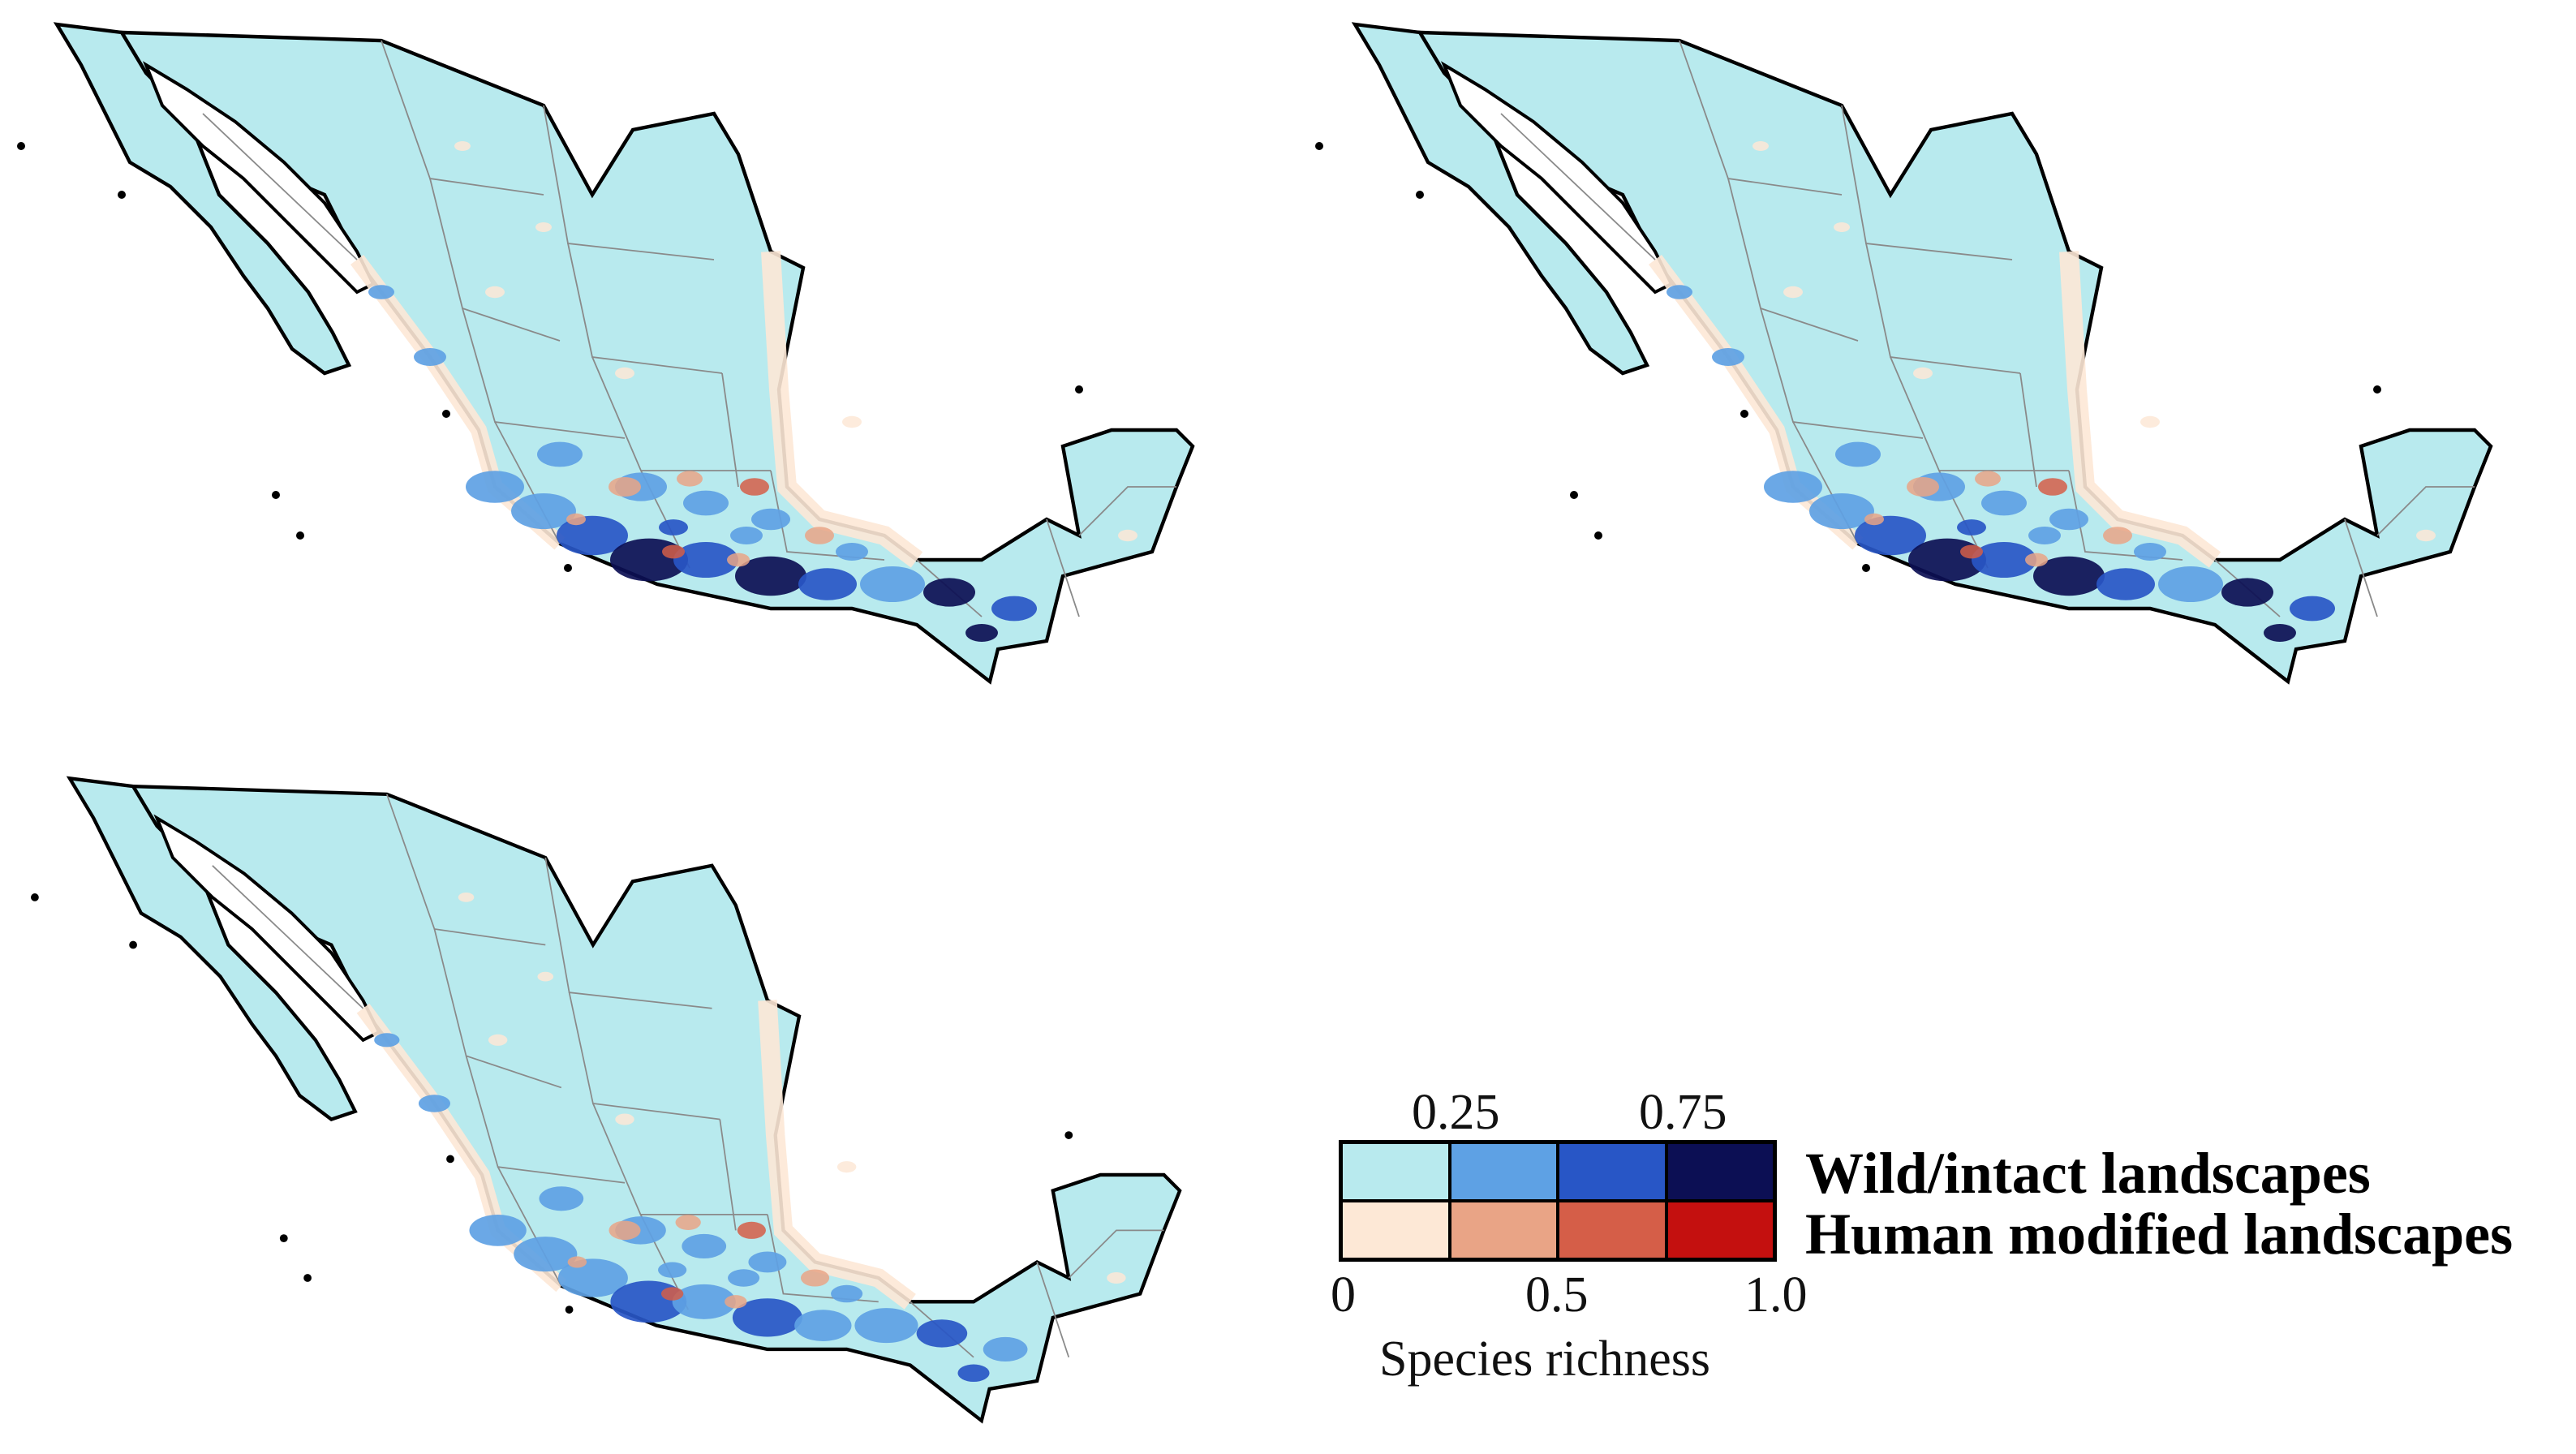 The image size is (2576, 1454). I want to click on legend-label-human: Human modified landscapes, so click(2159, 1234).